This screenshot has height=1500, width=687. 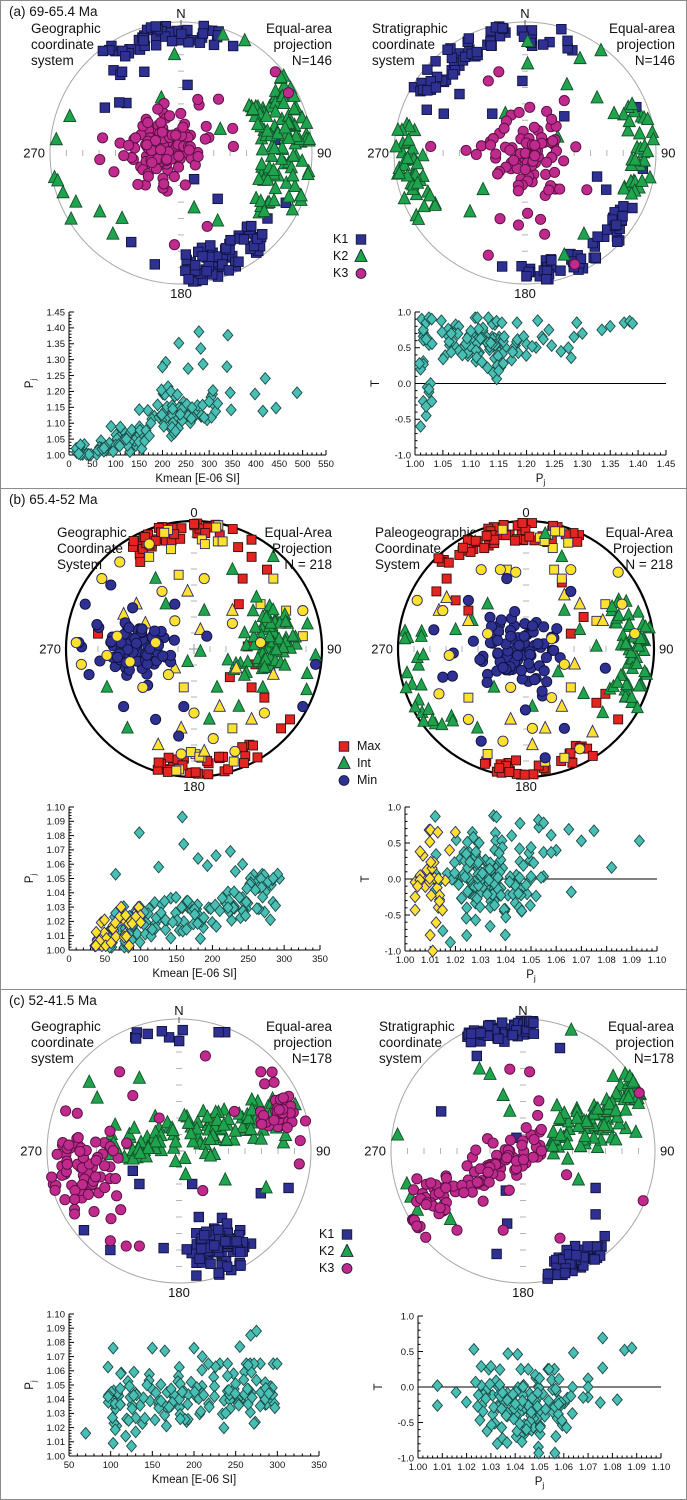 I want to click on svg-text: 1.07, so click(x=588, y=1467).